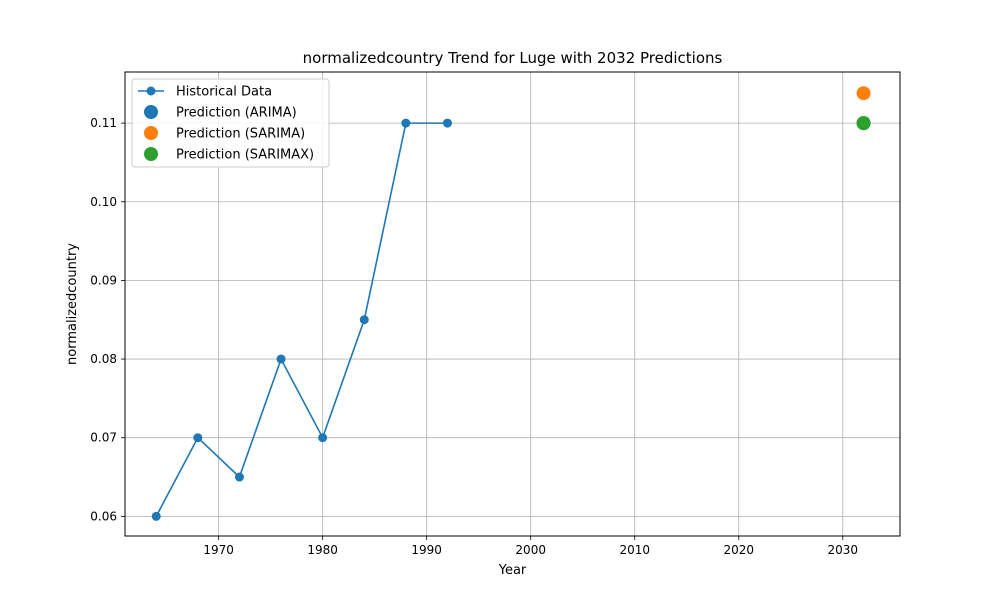 The width and height of the screenshot is (1000, 600). Describe the element at coordinates (103, 123) in the screenshot. I see `y-tick-label: 0.11` at that location.